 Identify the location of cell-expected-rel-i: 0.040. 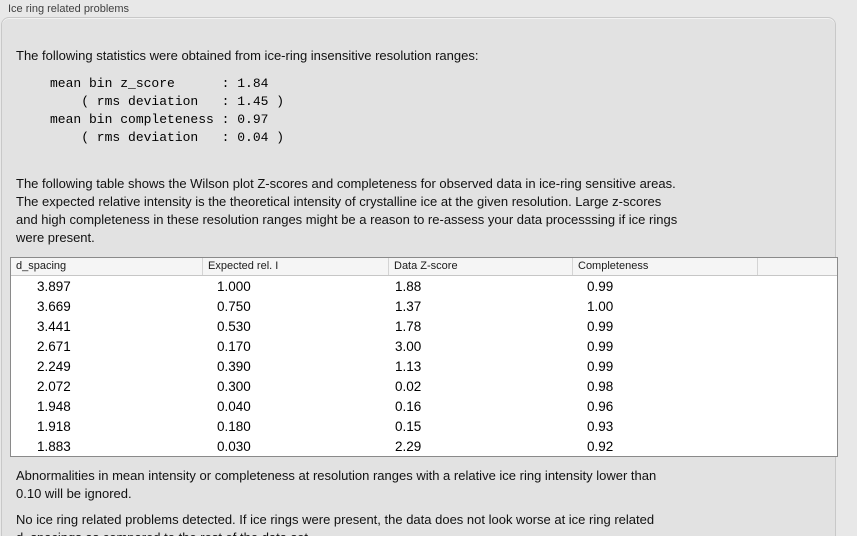
(234, 406).